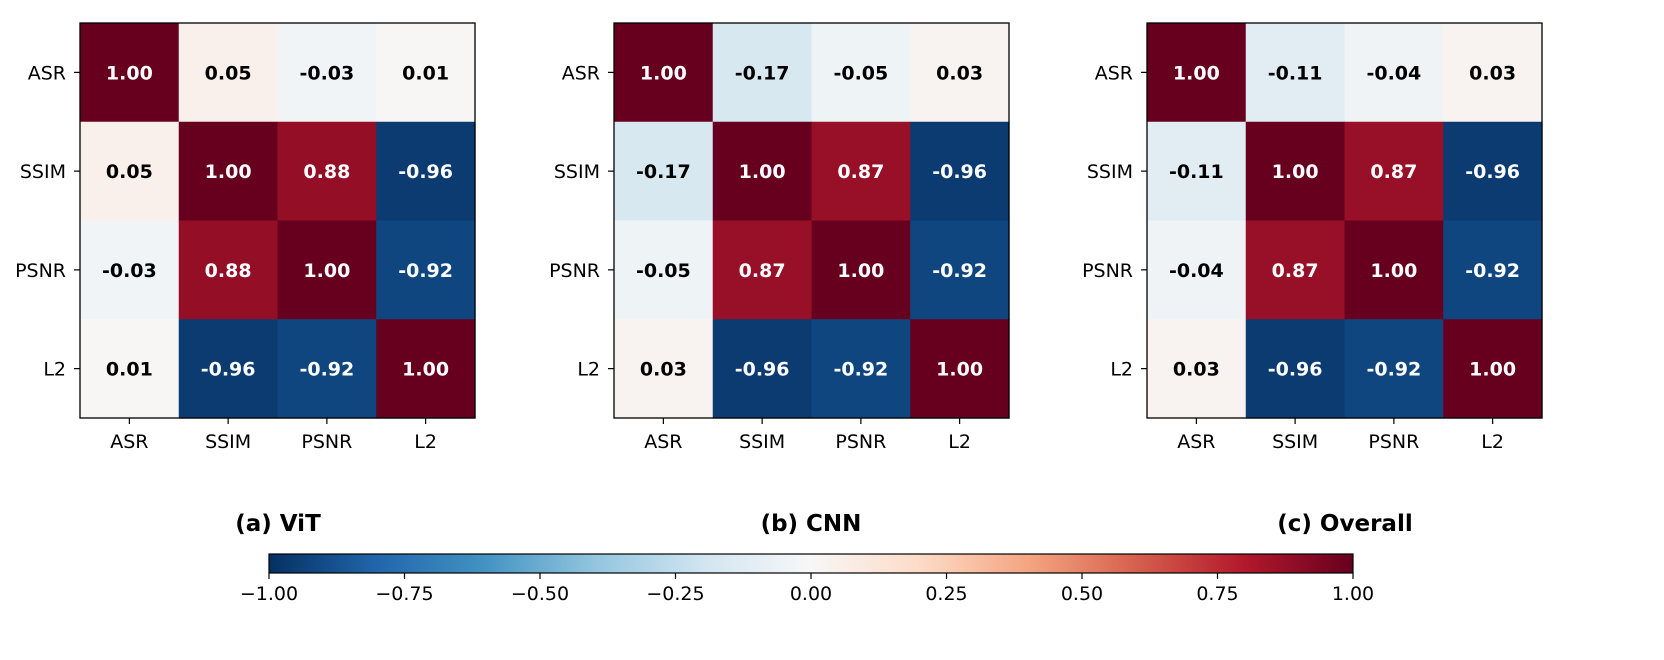  What do you see at coordinates (404, 594) in the screenshot?
I see `colorbar-tick-label: −0.75` at bounding box center [404, 594].